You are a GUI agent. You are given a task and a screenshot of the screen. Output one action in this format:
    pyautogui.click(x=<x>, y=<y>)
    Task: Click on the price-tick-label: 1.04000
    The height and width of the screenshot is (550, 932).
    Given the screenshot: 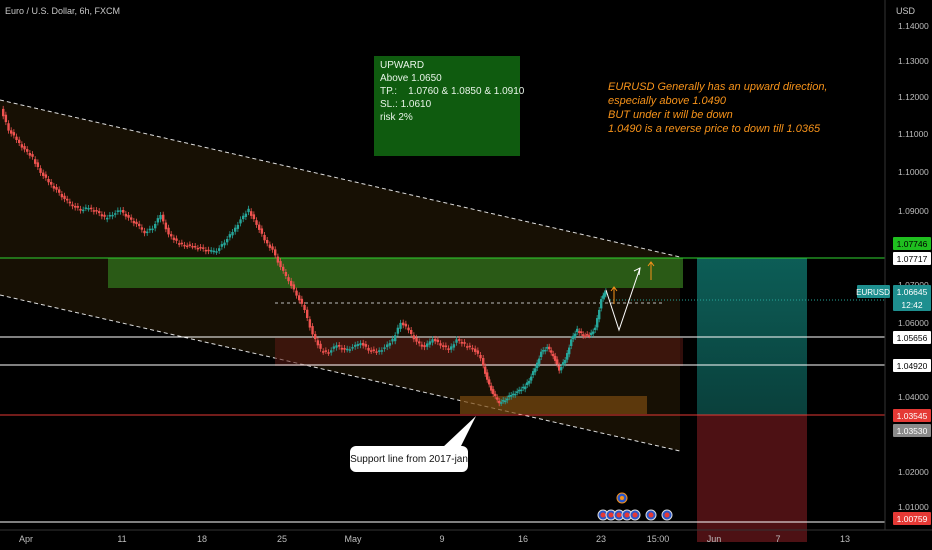 What is the action you would take?
    pyautogui.click(x=913, y=397)
    